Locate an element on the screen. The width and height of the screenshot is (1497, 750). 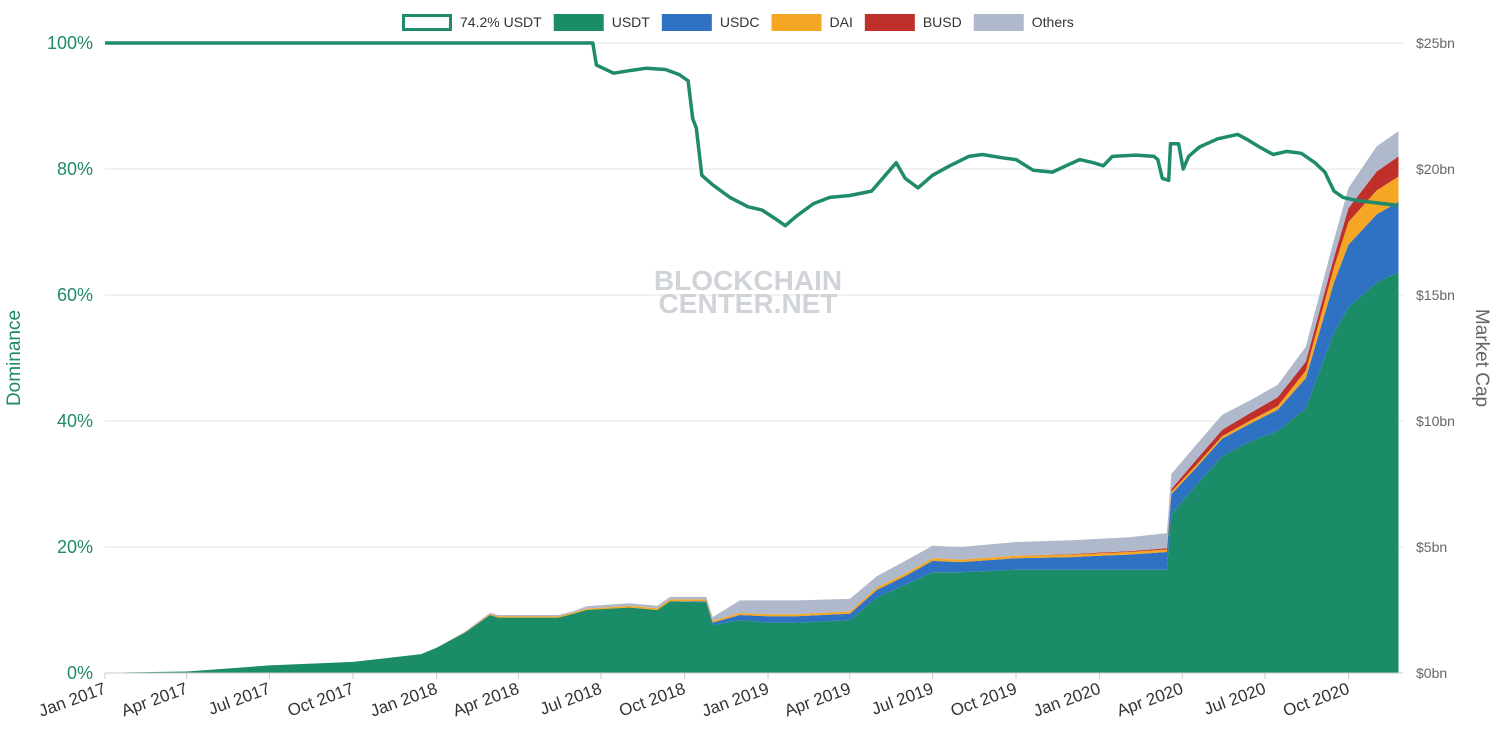
legend-item-2: USDC is located at coordinates (710, 22).